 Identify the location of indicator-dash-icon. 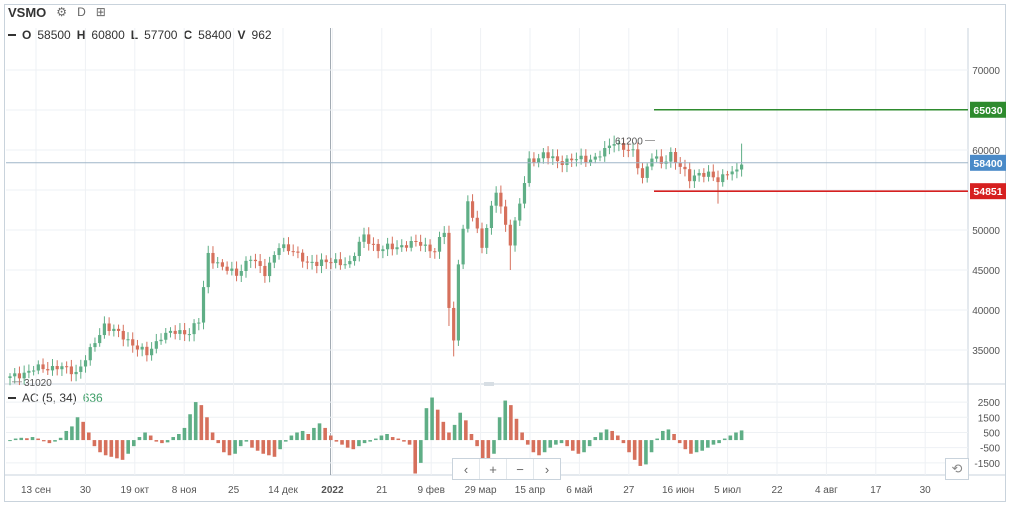
(12, 398).